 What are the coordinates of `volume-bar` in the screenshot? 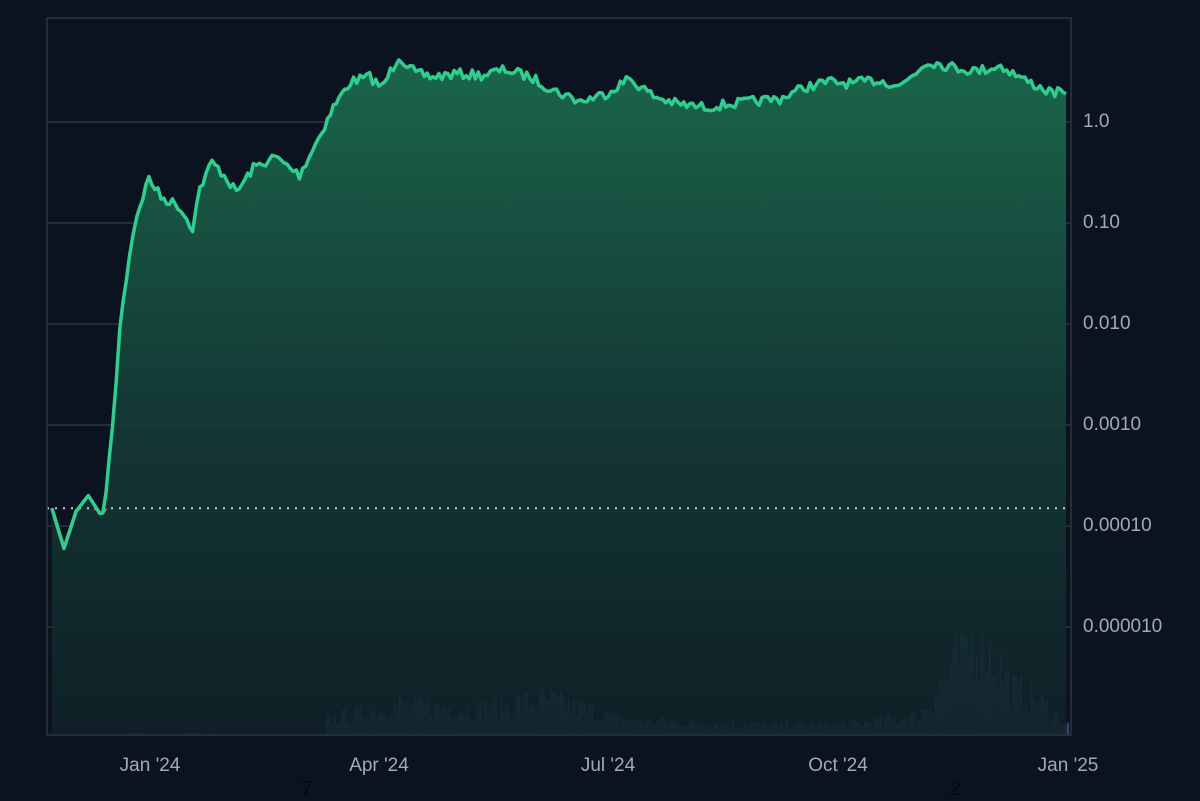 It's located at (1068, 728).